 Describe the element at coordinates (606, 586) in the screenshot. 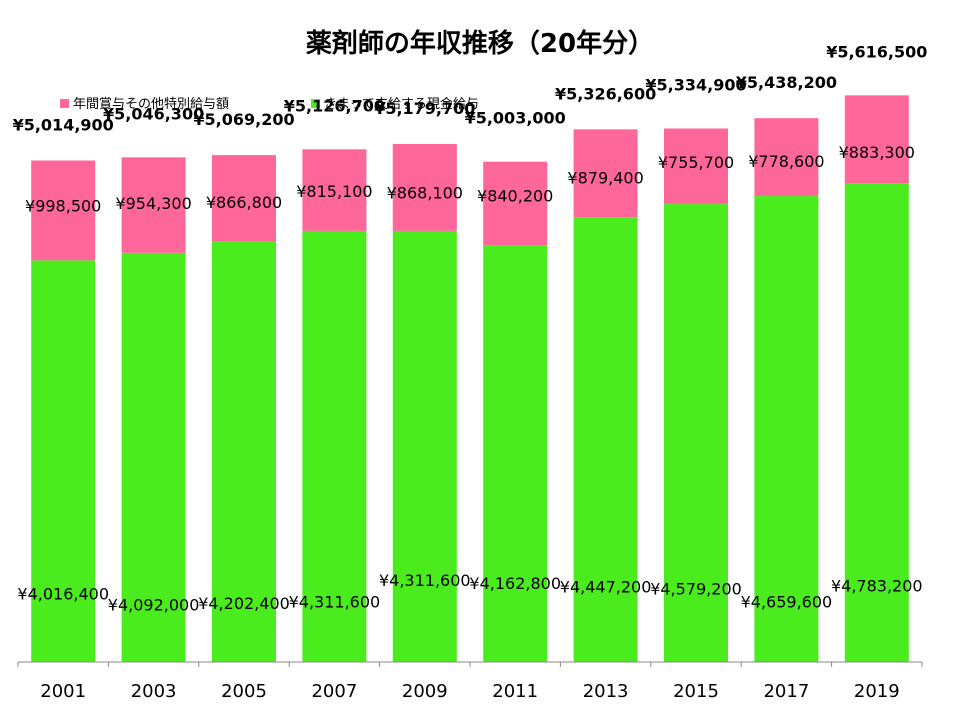

I see `label-base-salary-2013: ¥4,447,200` at that location.